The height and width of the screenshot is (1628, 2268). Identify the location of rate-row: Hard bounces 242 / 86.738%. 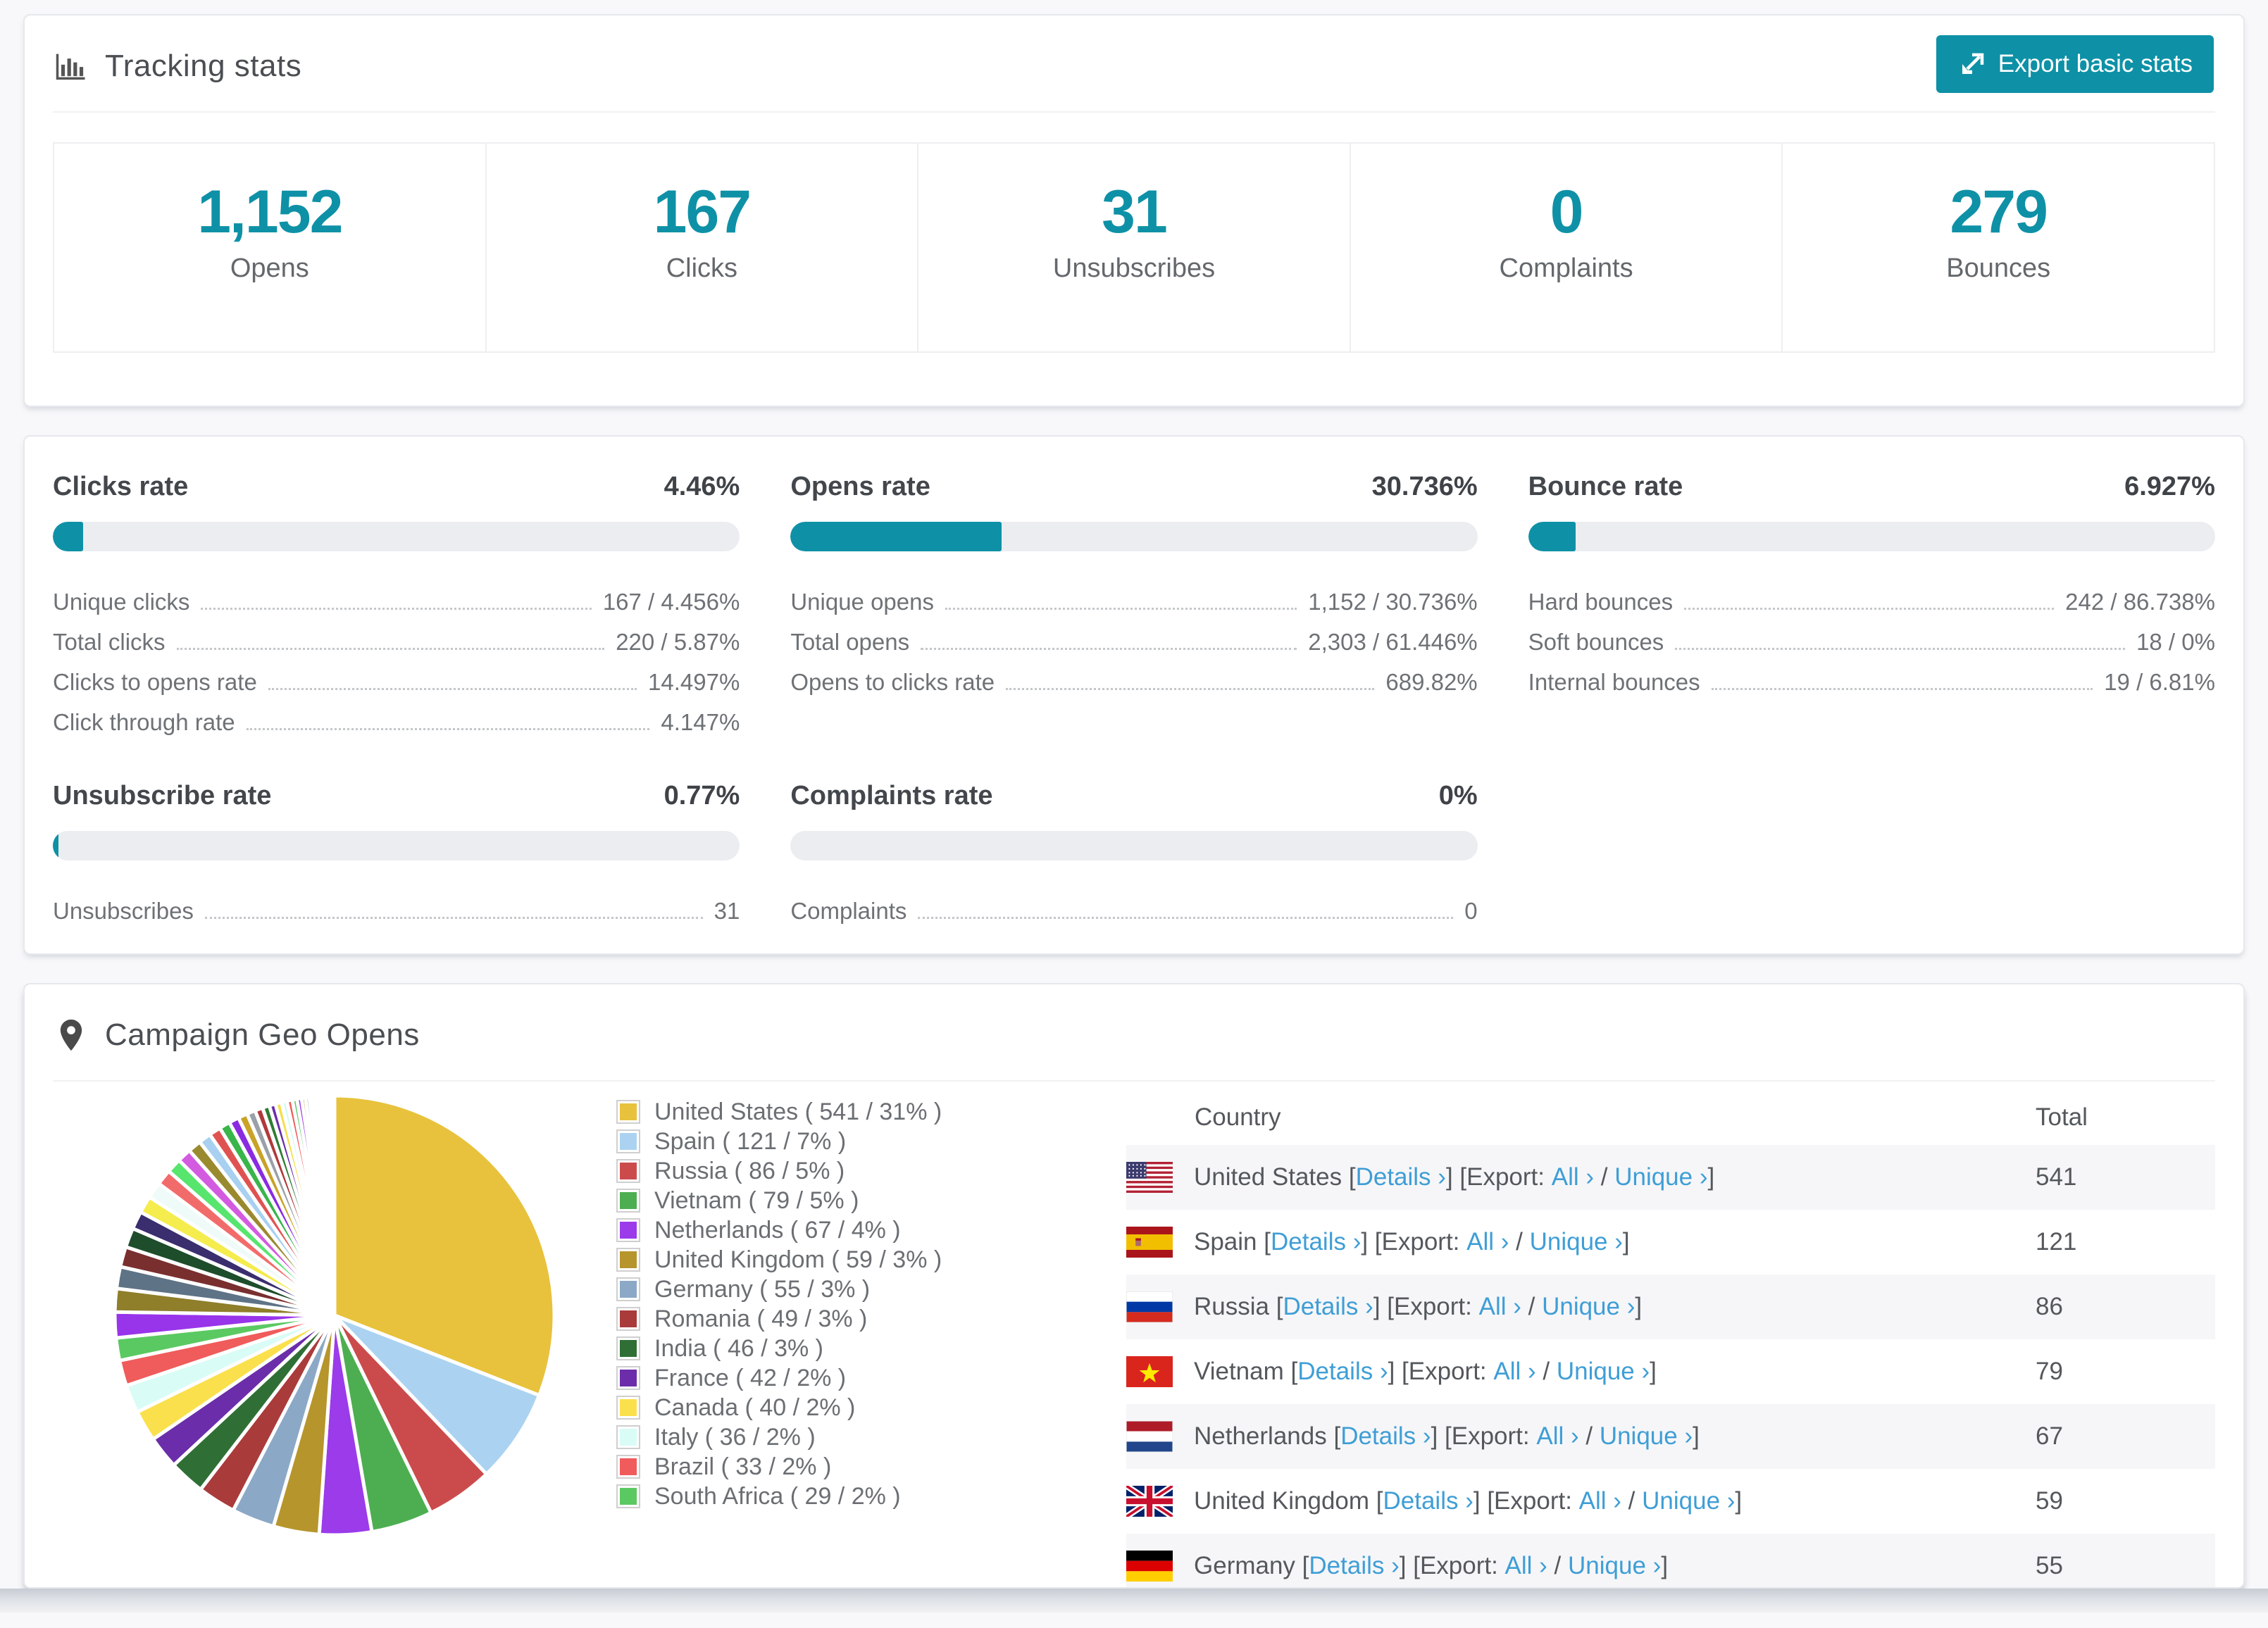
(1872, 600).